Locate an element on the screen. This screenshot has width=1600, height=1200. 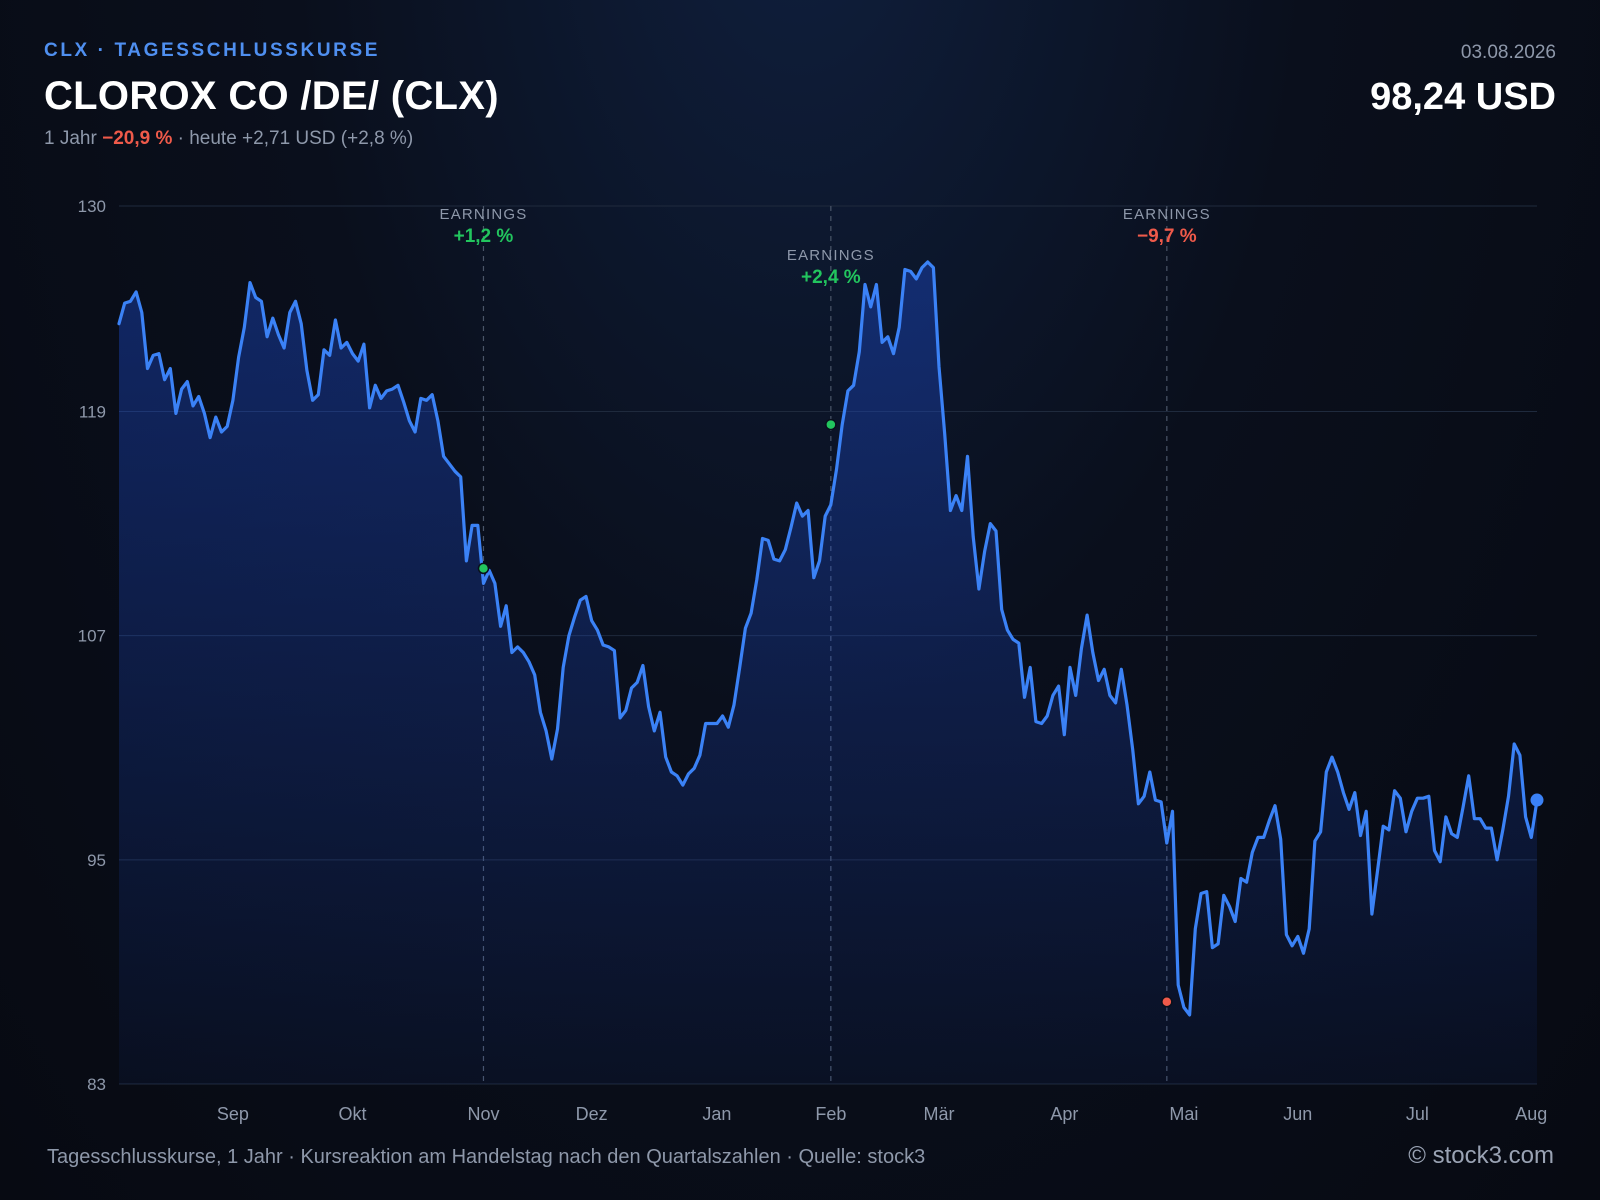
earnings-reaction-label: +1,2 % is located at coordinates (484, 236).